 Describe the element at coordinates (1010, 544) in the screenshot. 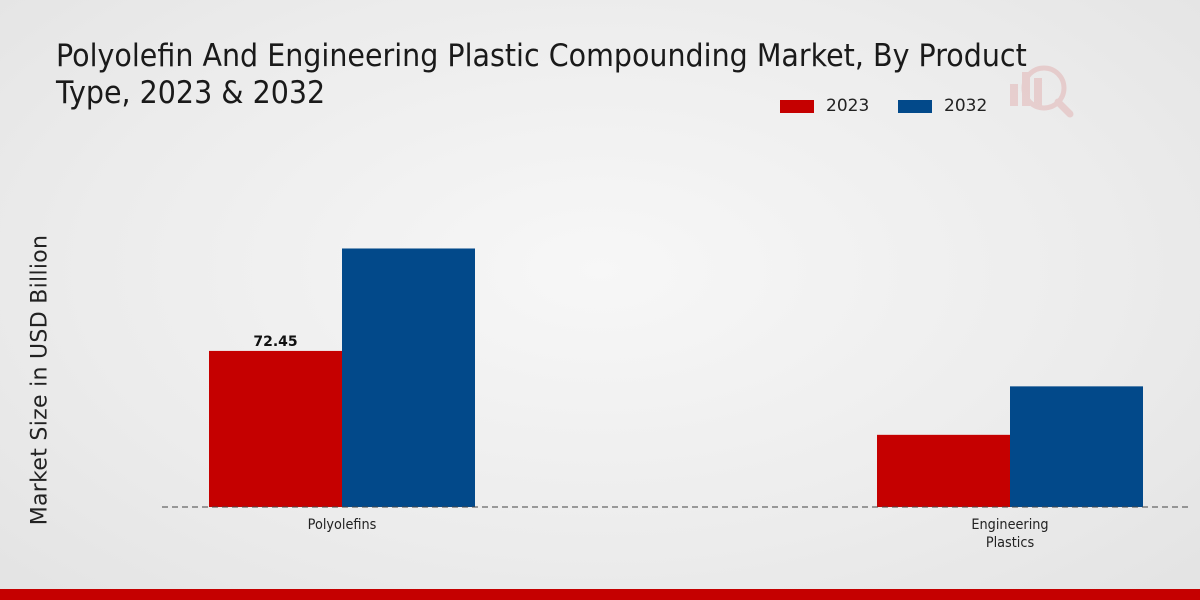

I see `x-tick-label-1-line-1: Plastics` at that location.